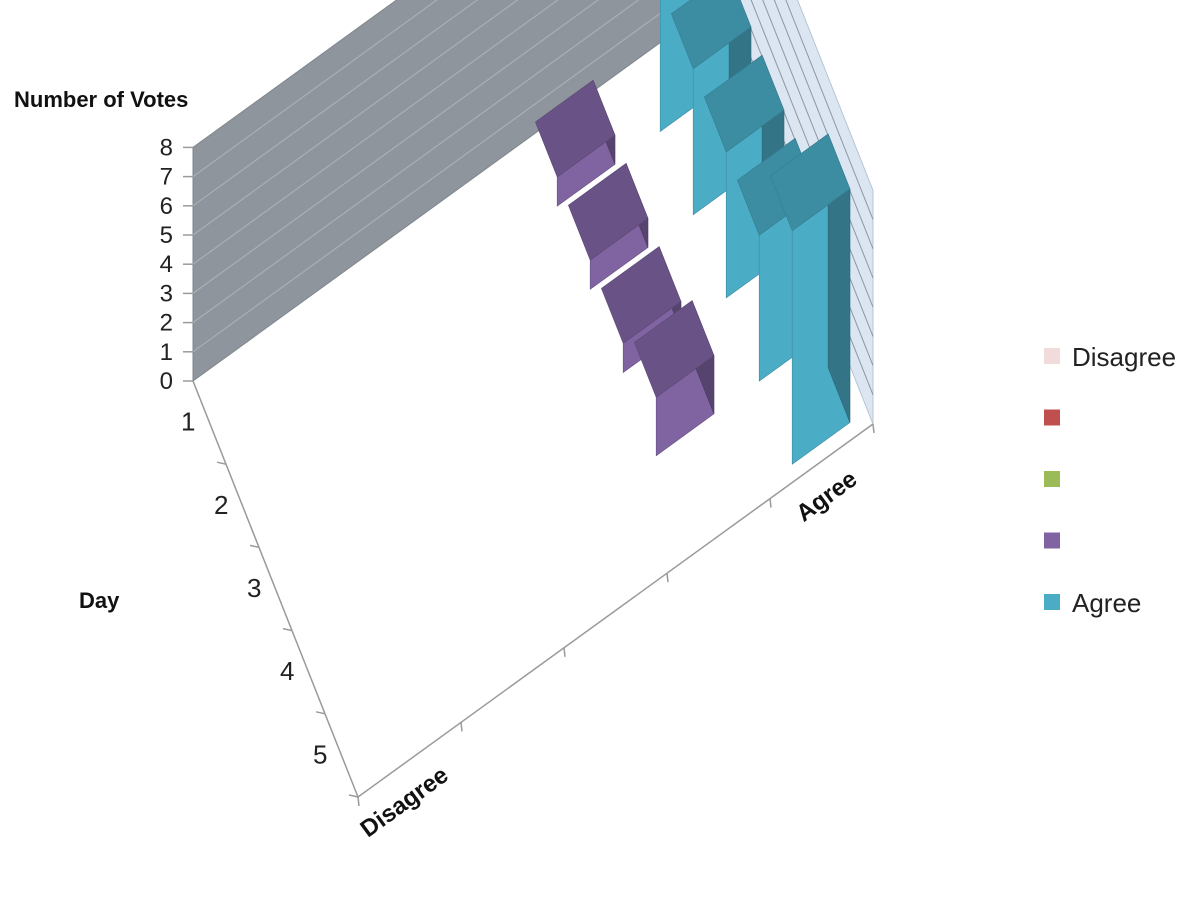  I want to click on z-axis-tick-label: 0, so click(166, 381).